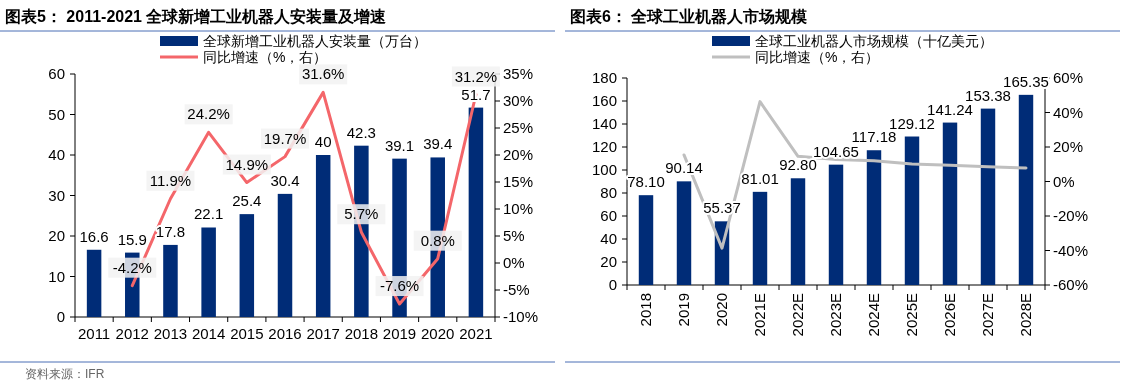  What do you see at coordinates (476, 94) in the screenshot?
I see `data-label: 51.7` at bounding box center [476, 94].